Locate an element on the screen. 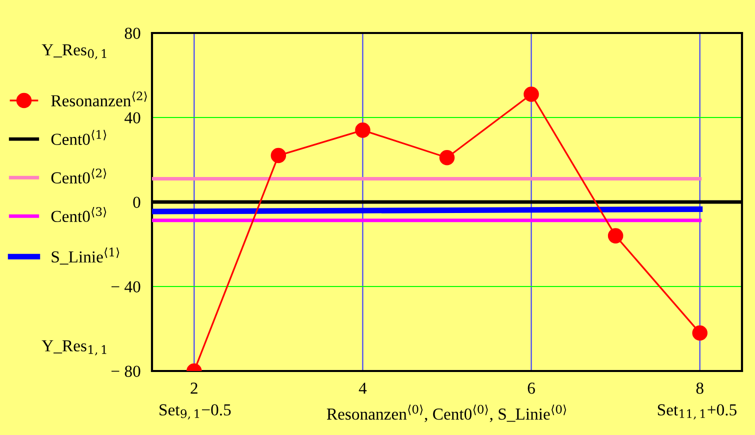  x-tick-label: 8 is located at coordinates (700, 388).